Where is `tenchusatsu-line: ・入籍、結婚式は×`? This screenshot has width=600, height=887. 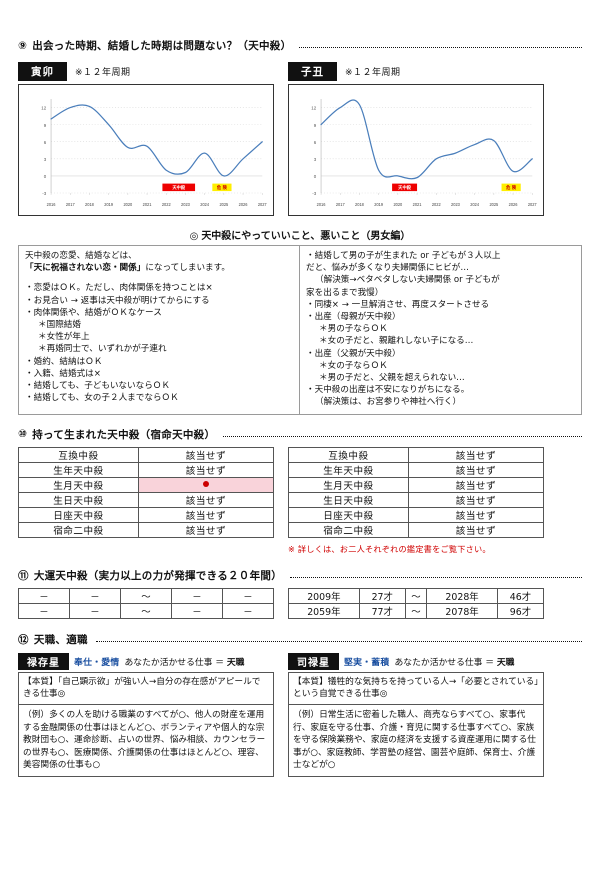
tenchusatsu-line: ・入籍、結婚式は× is located at coordinates (63, 373).